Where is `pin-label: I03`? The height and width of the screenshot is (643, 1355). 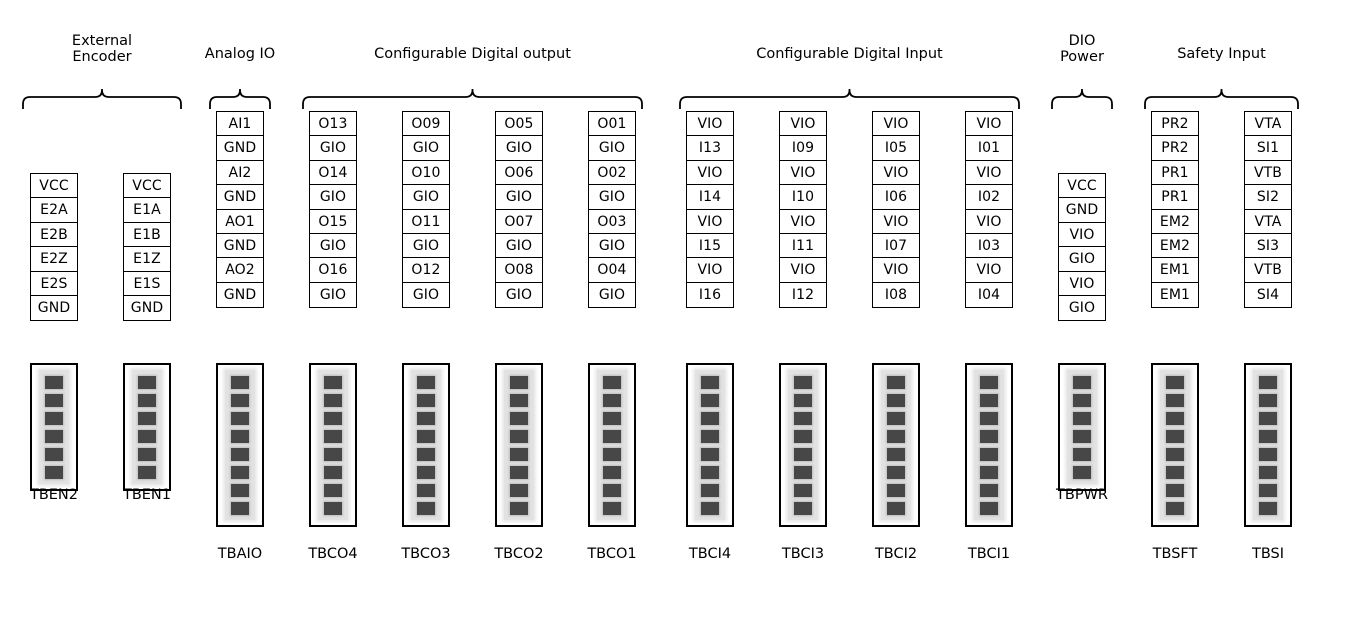 pin-label: I03 is located at coordinates (989, 246).